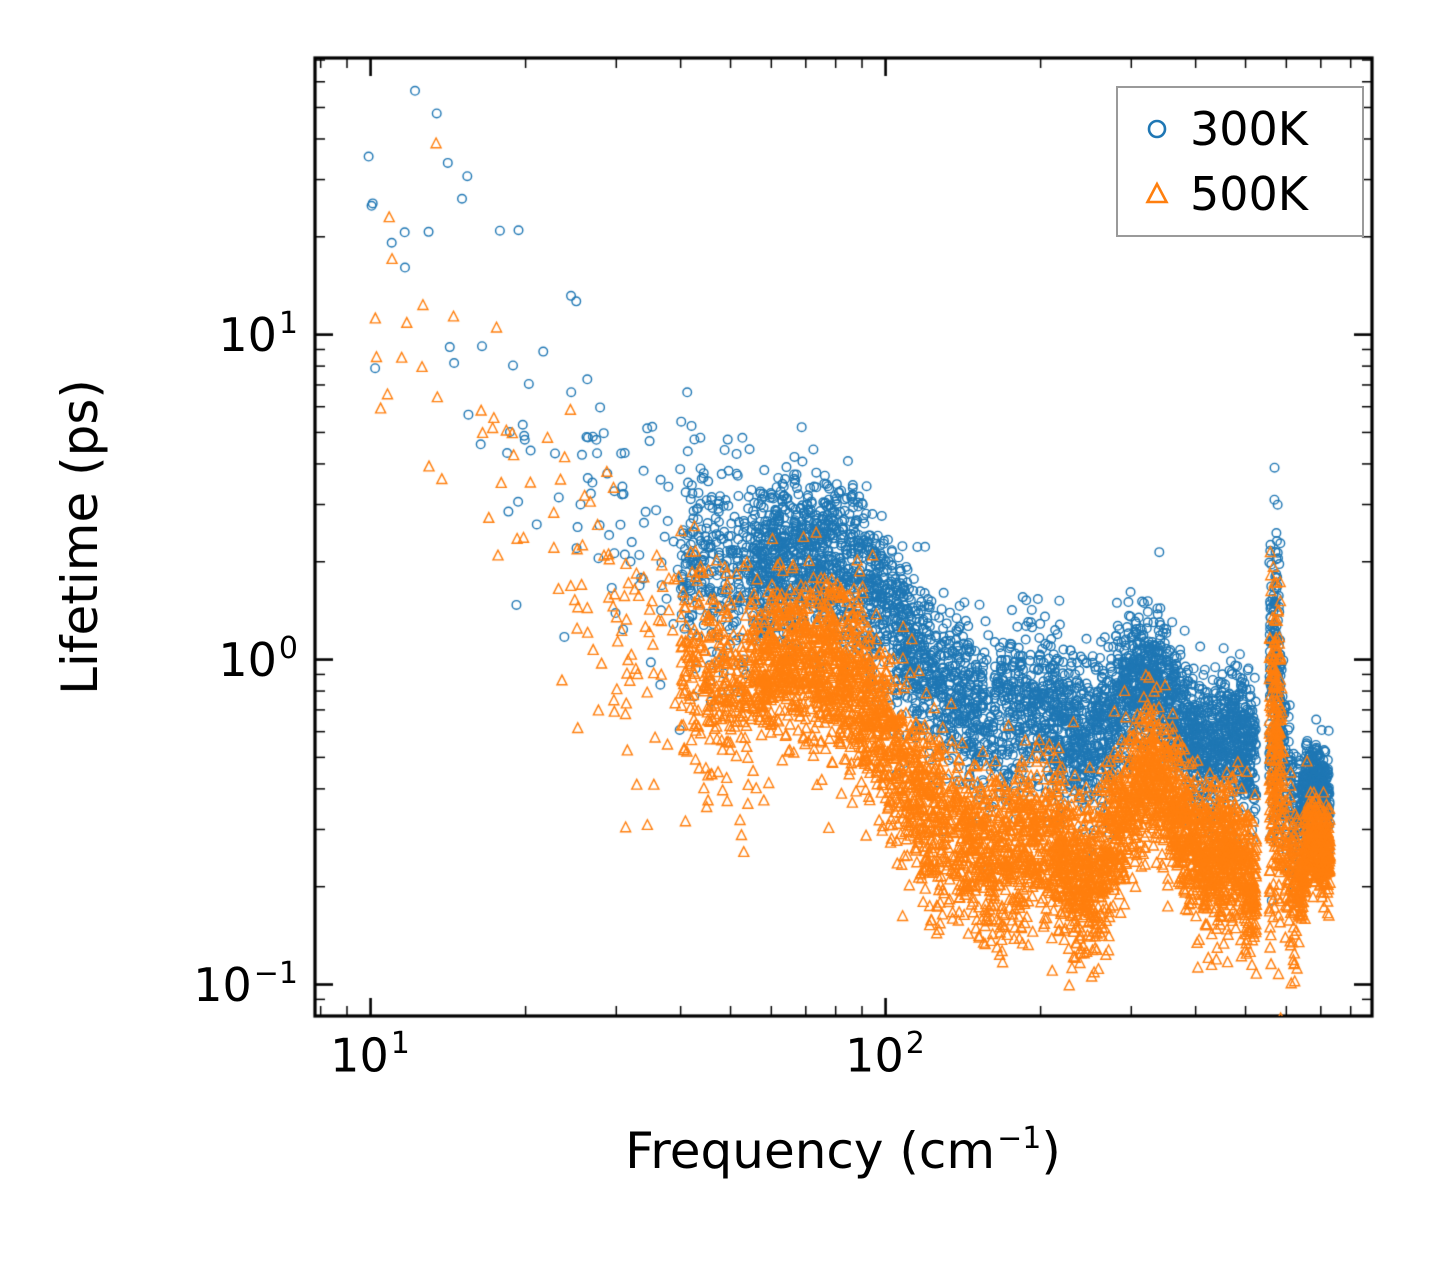  I want to click on y-tick-label-10: 101, so click(258, 334).